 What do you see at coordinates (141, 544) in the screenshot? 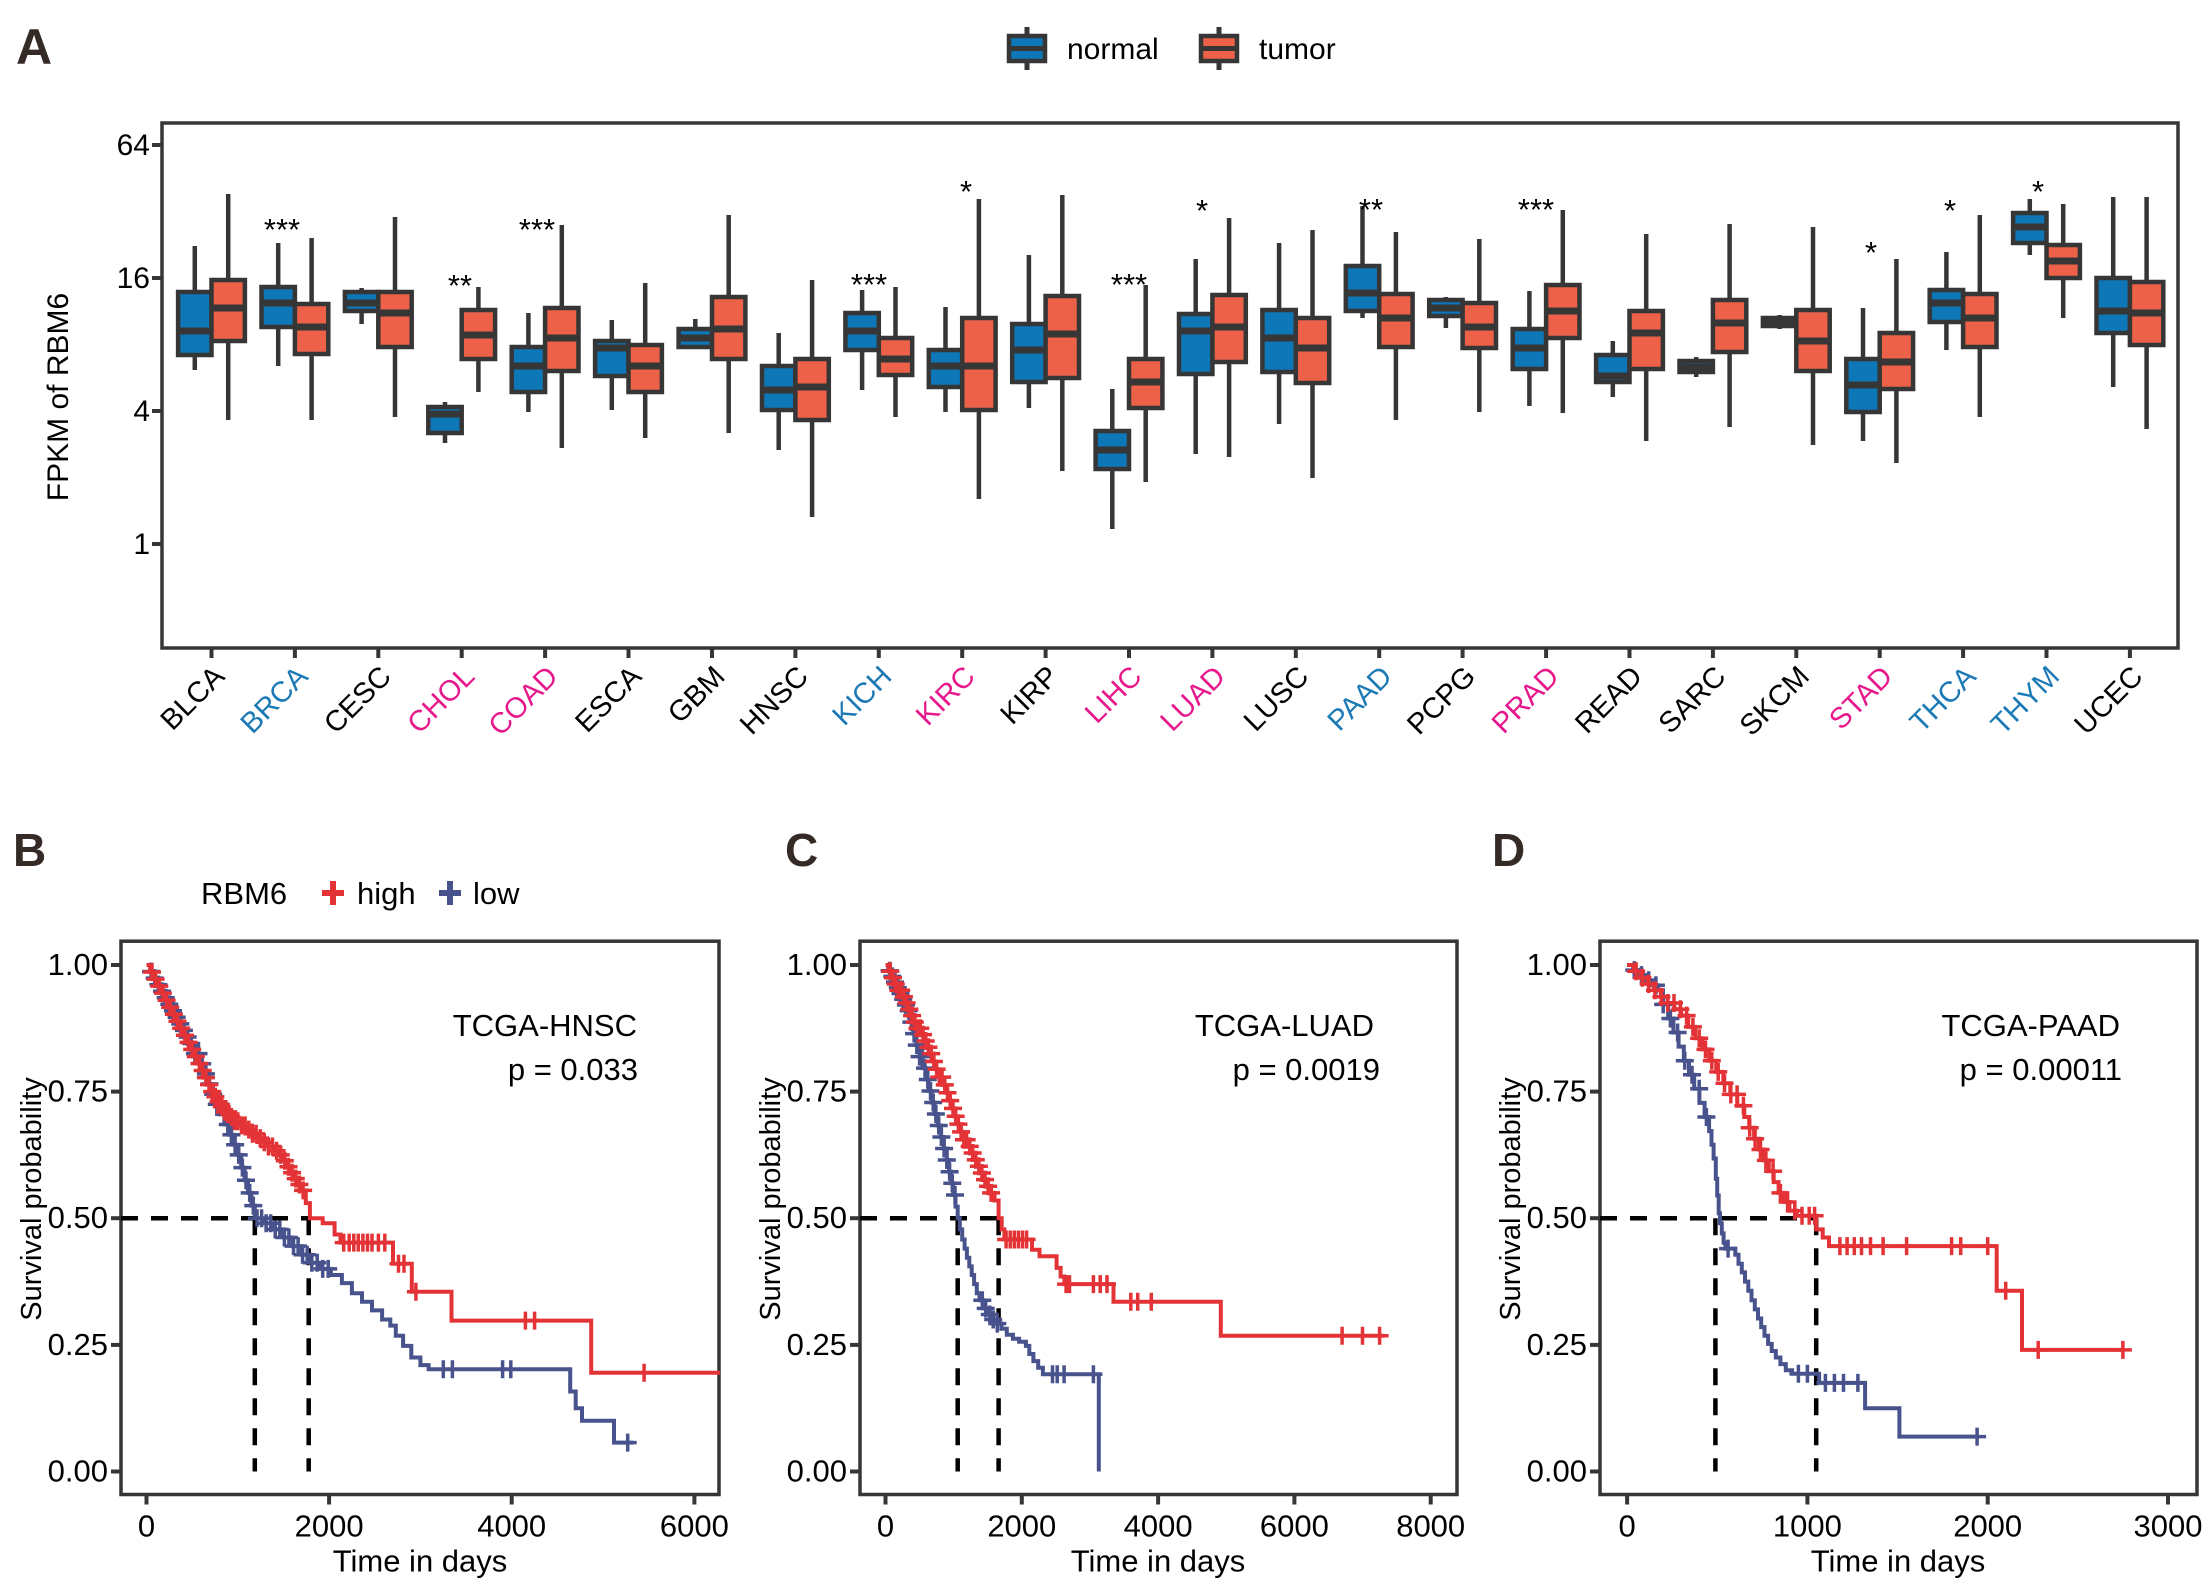
I see `svg-text: 1` at bounding box center [141, 544].